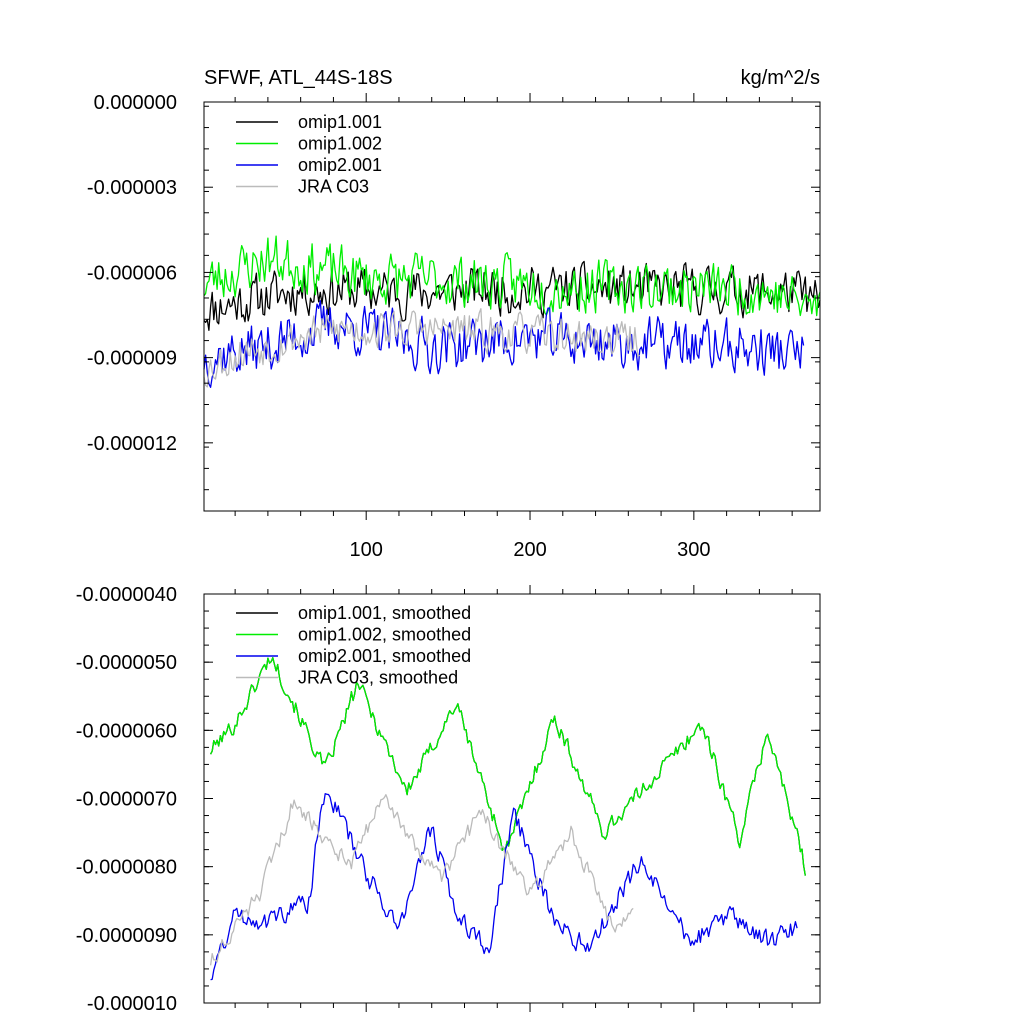 Image resolution: width=1024 pixels, height=1024 pixels. What do you see at coordinates (384, 635) in the screenshot?
I see `legend-label: omip1.002, smoothed` at bounding box center [384, 635].